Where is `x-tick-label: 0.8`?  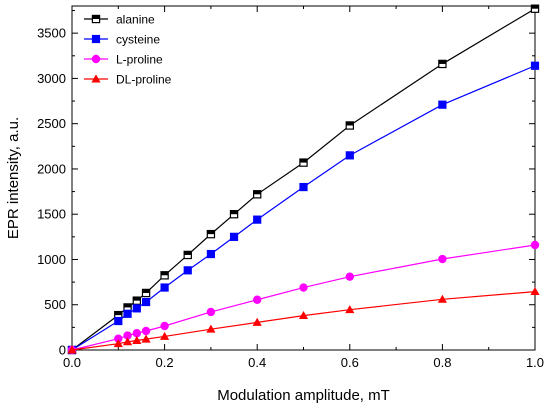 x-tick-label: 0.8 is located at coordinates (442, 362).